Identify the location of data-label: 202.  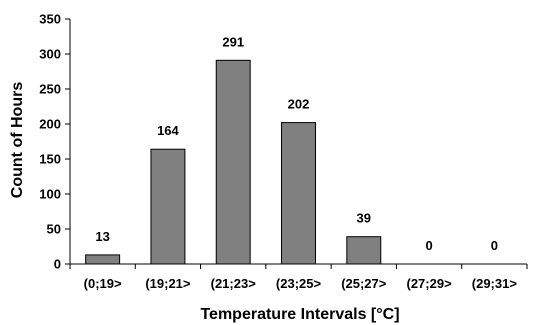
(299, 104).